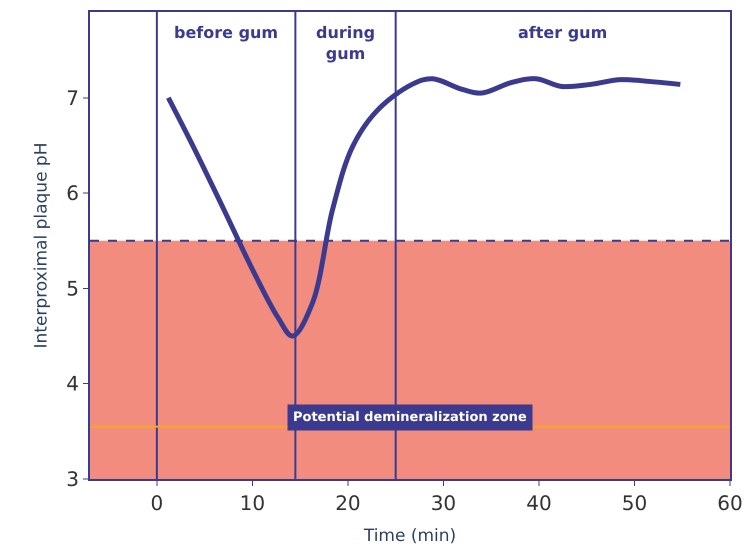 The width and height of the screenshot is (753, 552). What do you see at coordinates (443, 503) in the screenshot?
I see `x-tick-label: 30` at bounding box center [443, 503].